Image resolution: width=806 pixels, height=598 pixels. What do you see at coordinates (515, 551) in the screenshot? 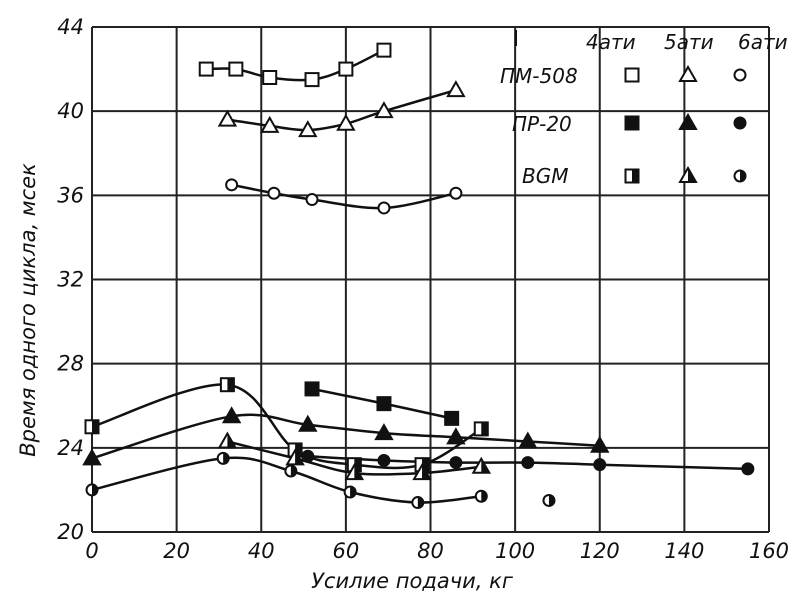
I see `x-tick-label: 100` at bounding box center [515, 551].